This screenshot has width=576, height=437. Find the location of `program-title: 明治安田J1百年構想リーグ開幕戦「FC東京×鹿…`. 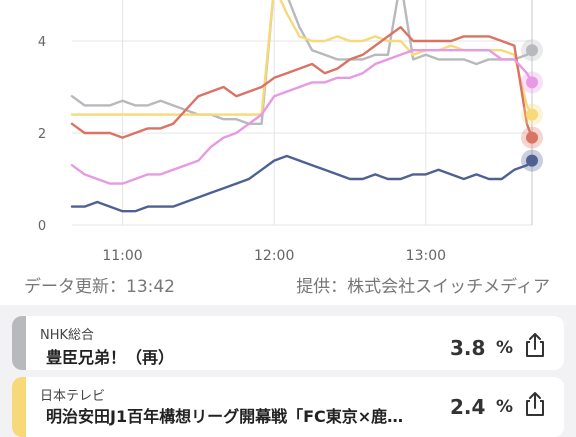

program-title: 明治安田J1百年構想リーグ開幕戦「FC東京×鹿… is located at coordinates (225, 416).